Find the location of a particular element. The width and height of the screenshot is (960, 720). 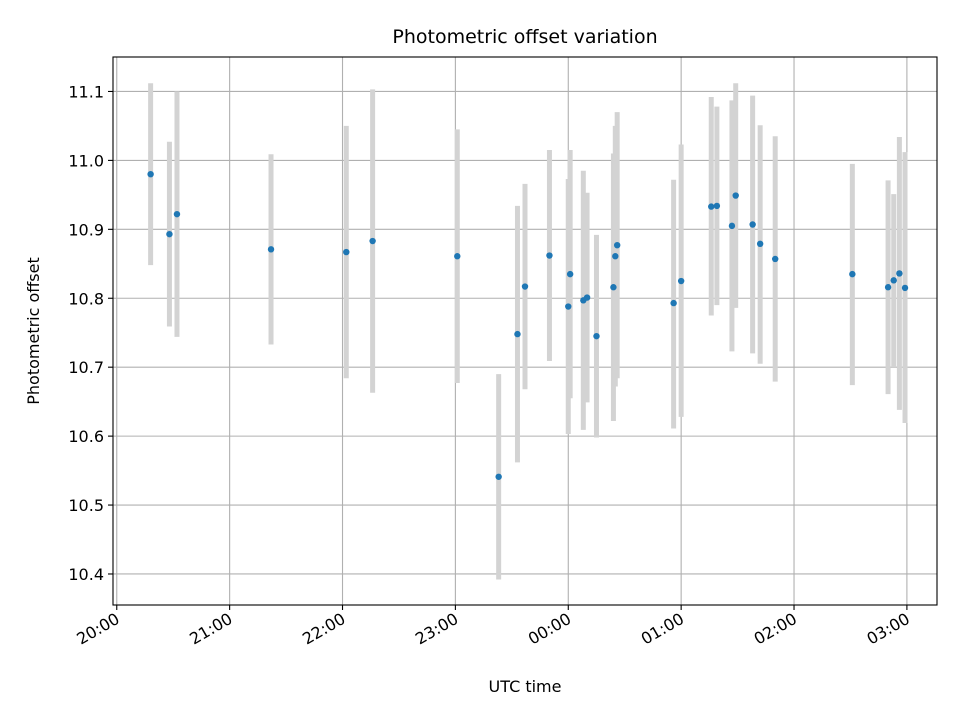

y-tick-label: 11.1 is located at coordinates (86, 91).